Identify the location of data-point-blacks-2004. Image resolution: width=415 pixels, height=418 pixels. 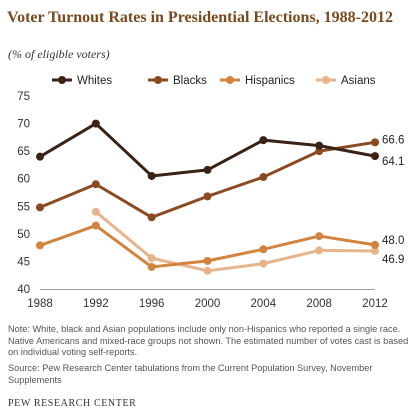
(263, 177).